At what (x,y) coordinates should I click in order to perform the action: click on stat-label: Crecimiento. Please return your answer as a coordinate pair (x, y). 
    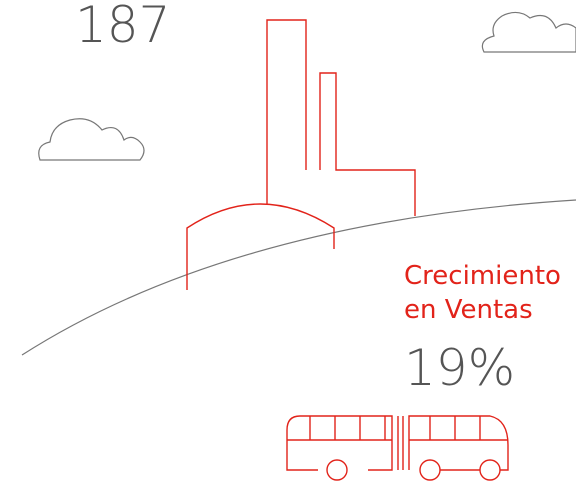
    Looking at the image, I should click on (482, 276).